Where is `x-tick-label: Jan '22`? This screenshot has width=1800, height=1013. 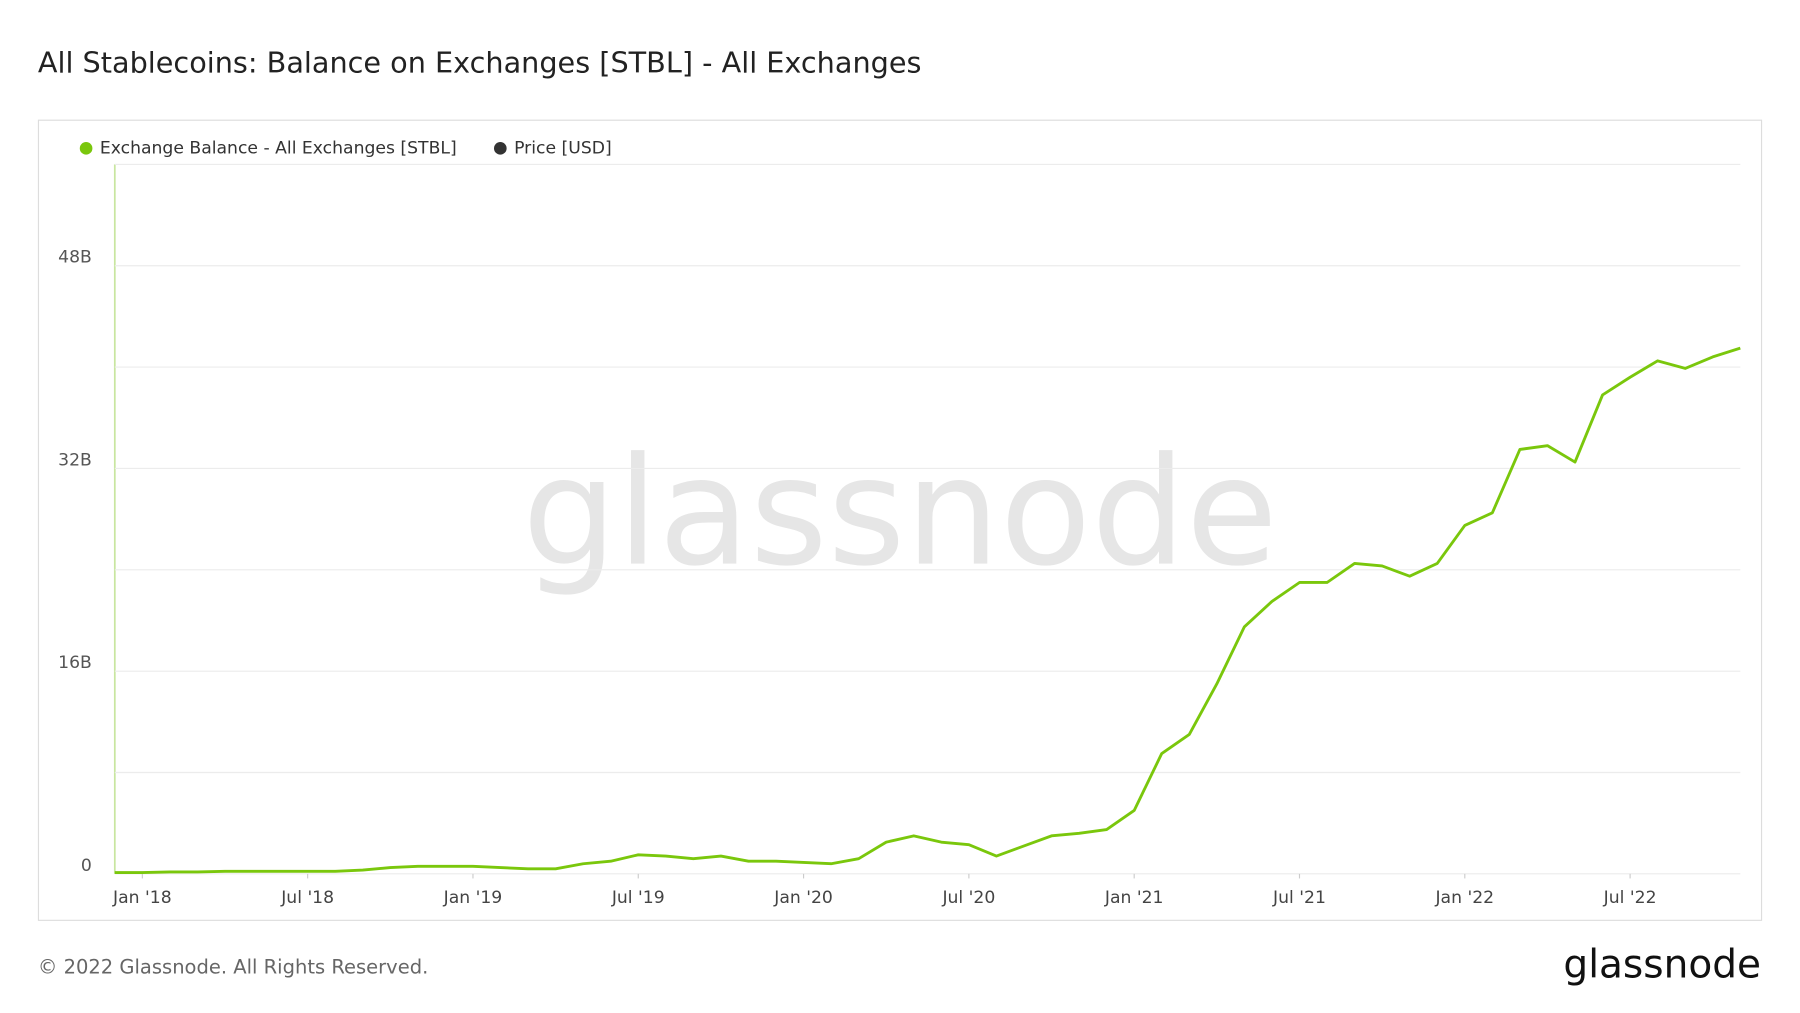 x-tick-label: Jan '22 is located at coordinates (1464, 898).